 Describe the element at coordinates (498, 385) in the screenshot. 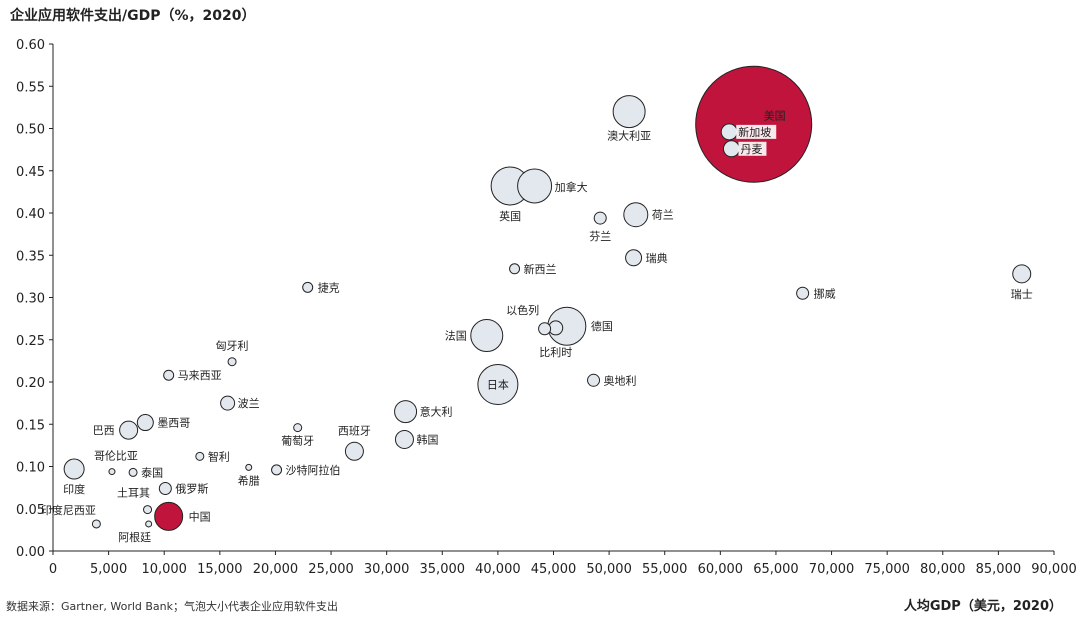

I see `bubble-label: 日本` at that location.